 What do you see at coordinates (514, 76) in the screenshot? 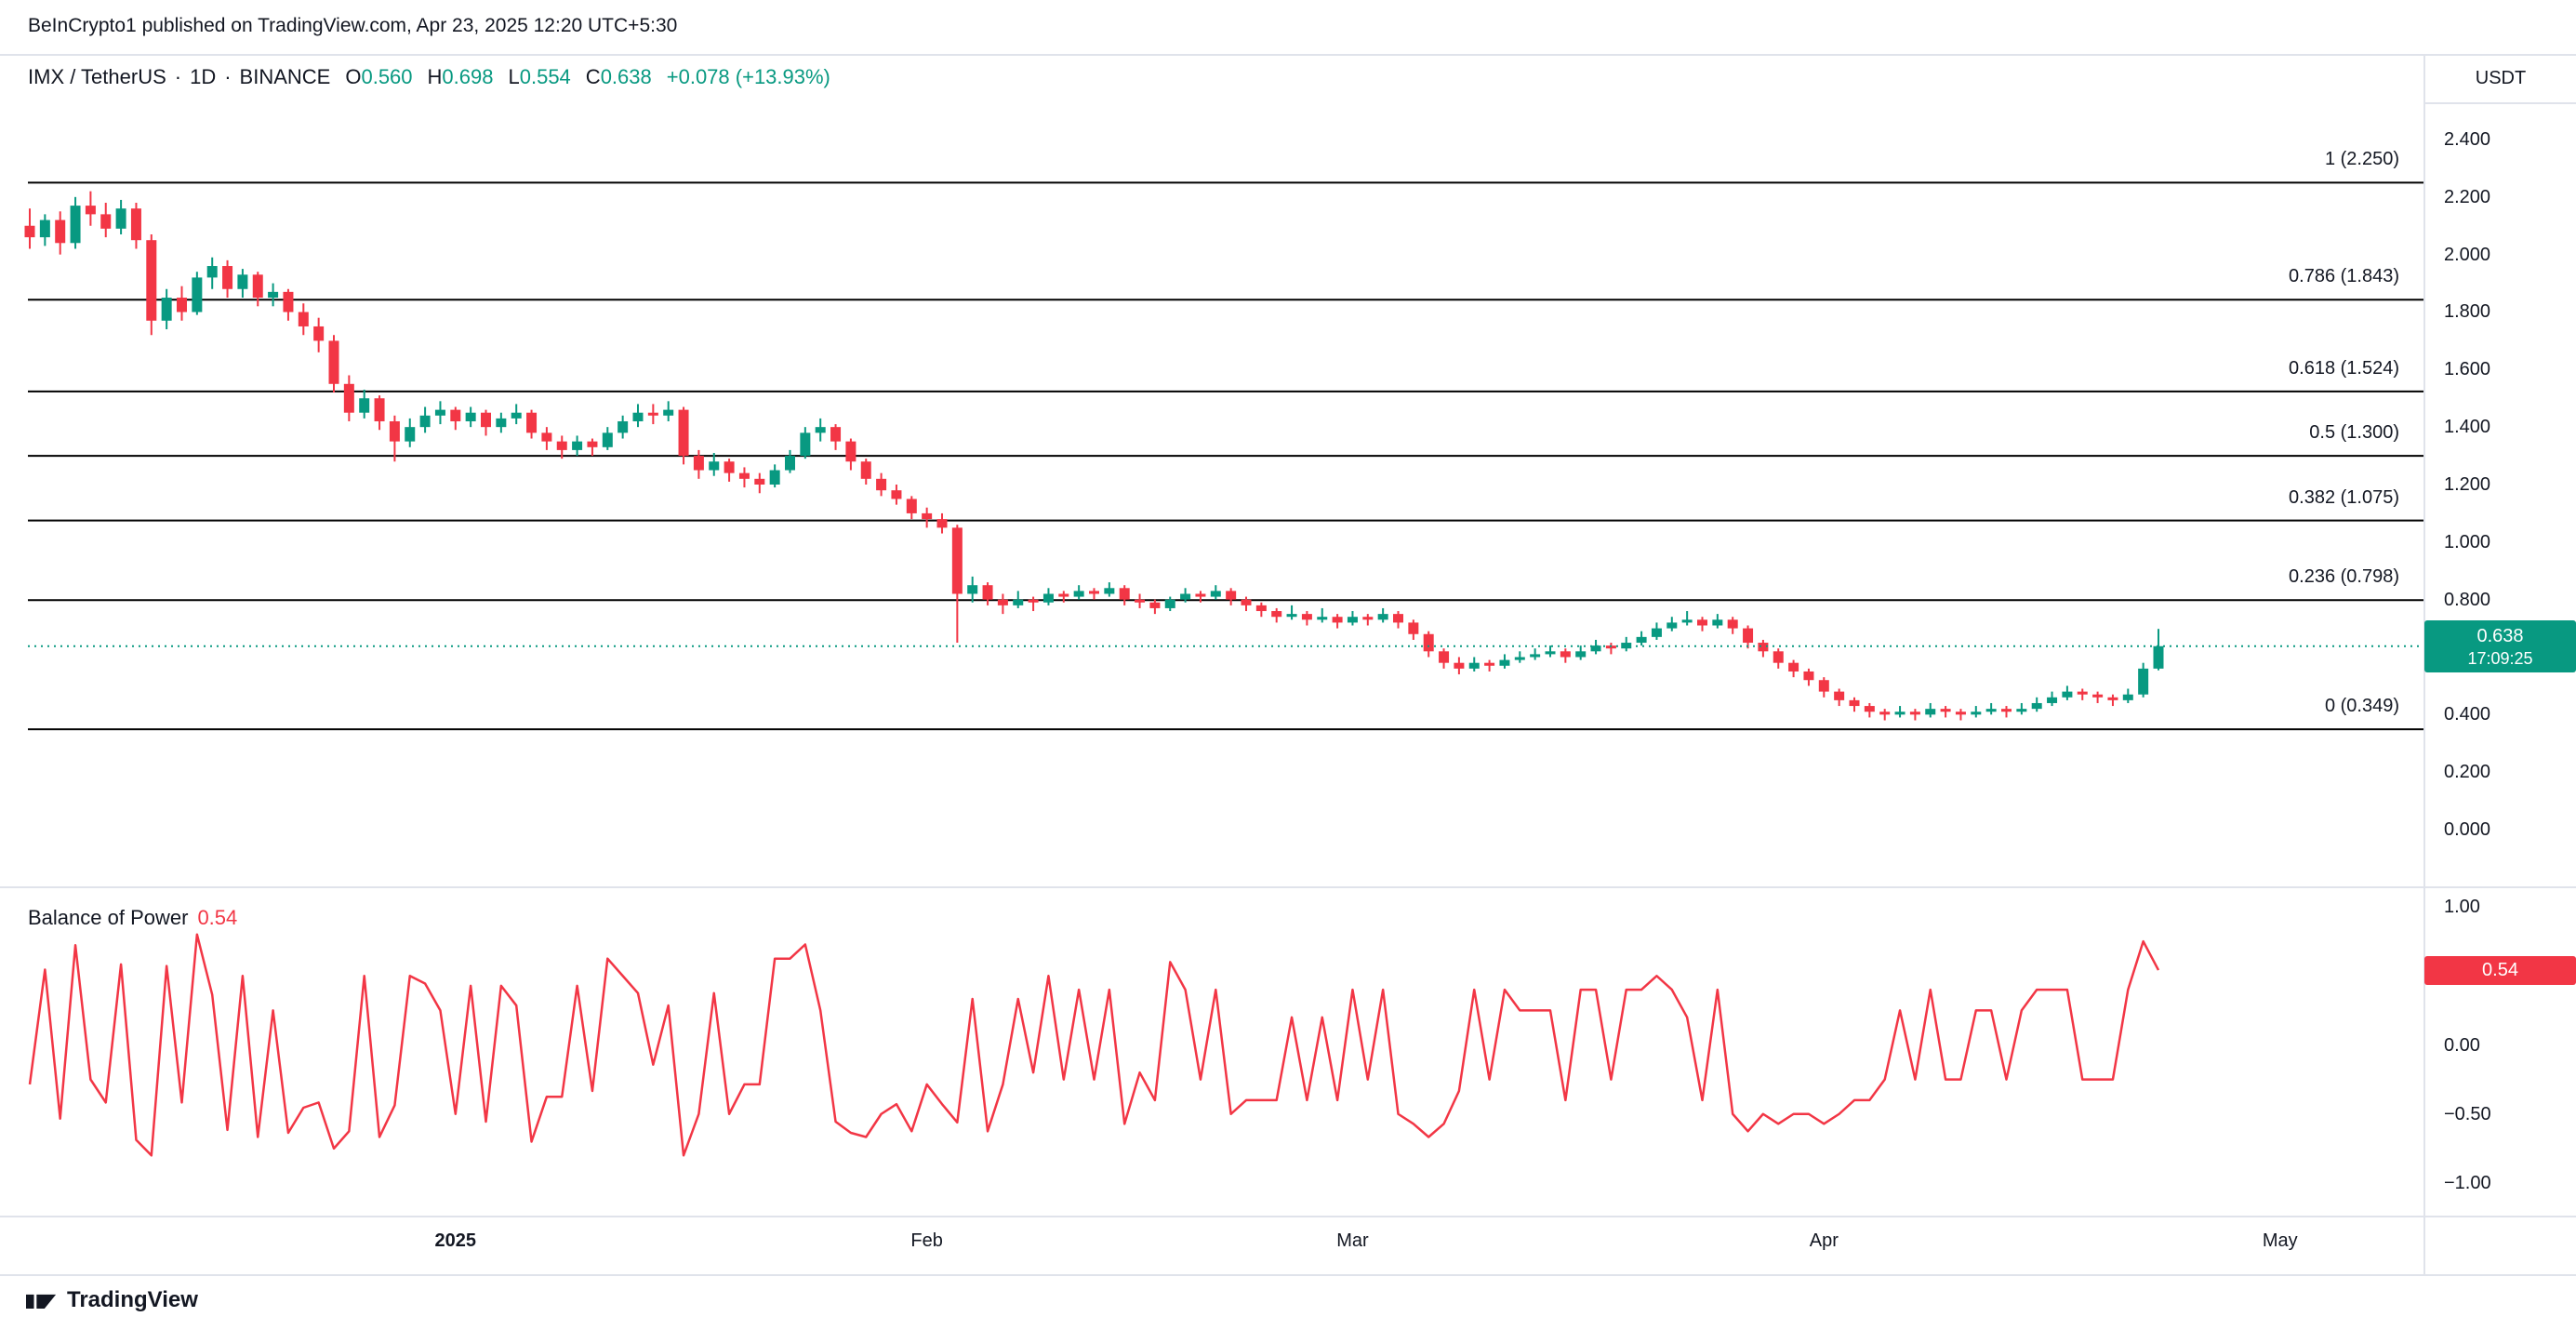
I see `low-label: L` at bounding box center [514, 76].